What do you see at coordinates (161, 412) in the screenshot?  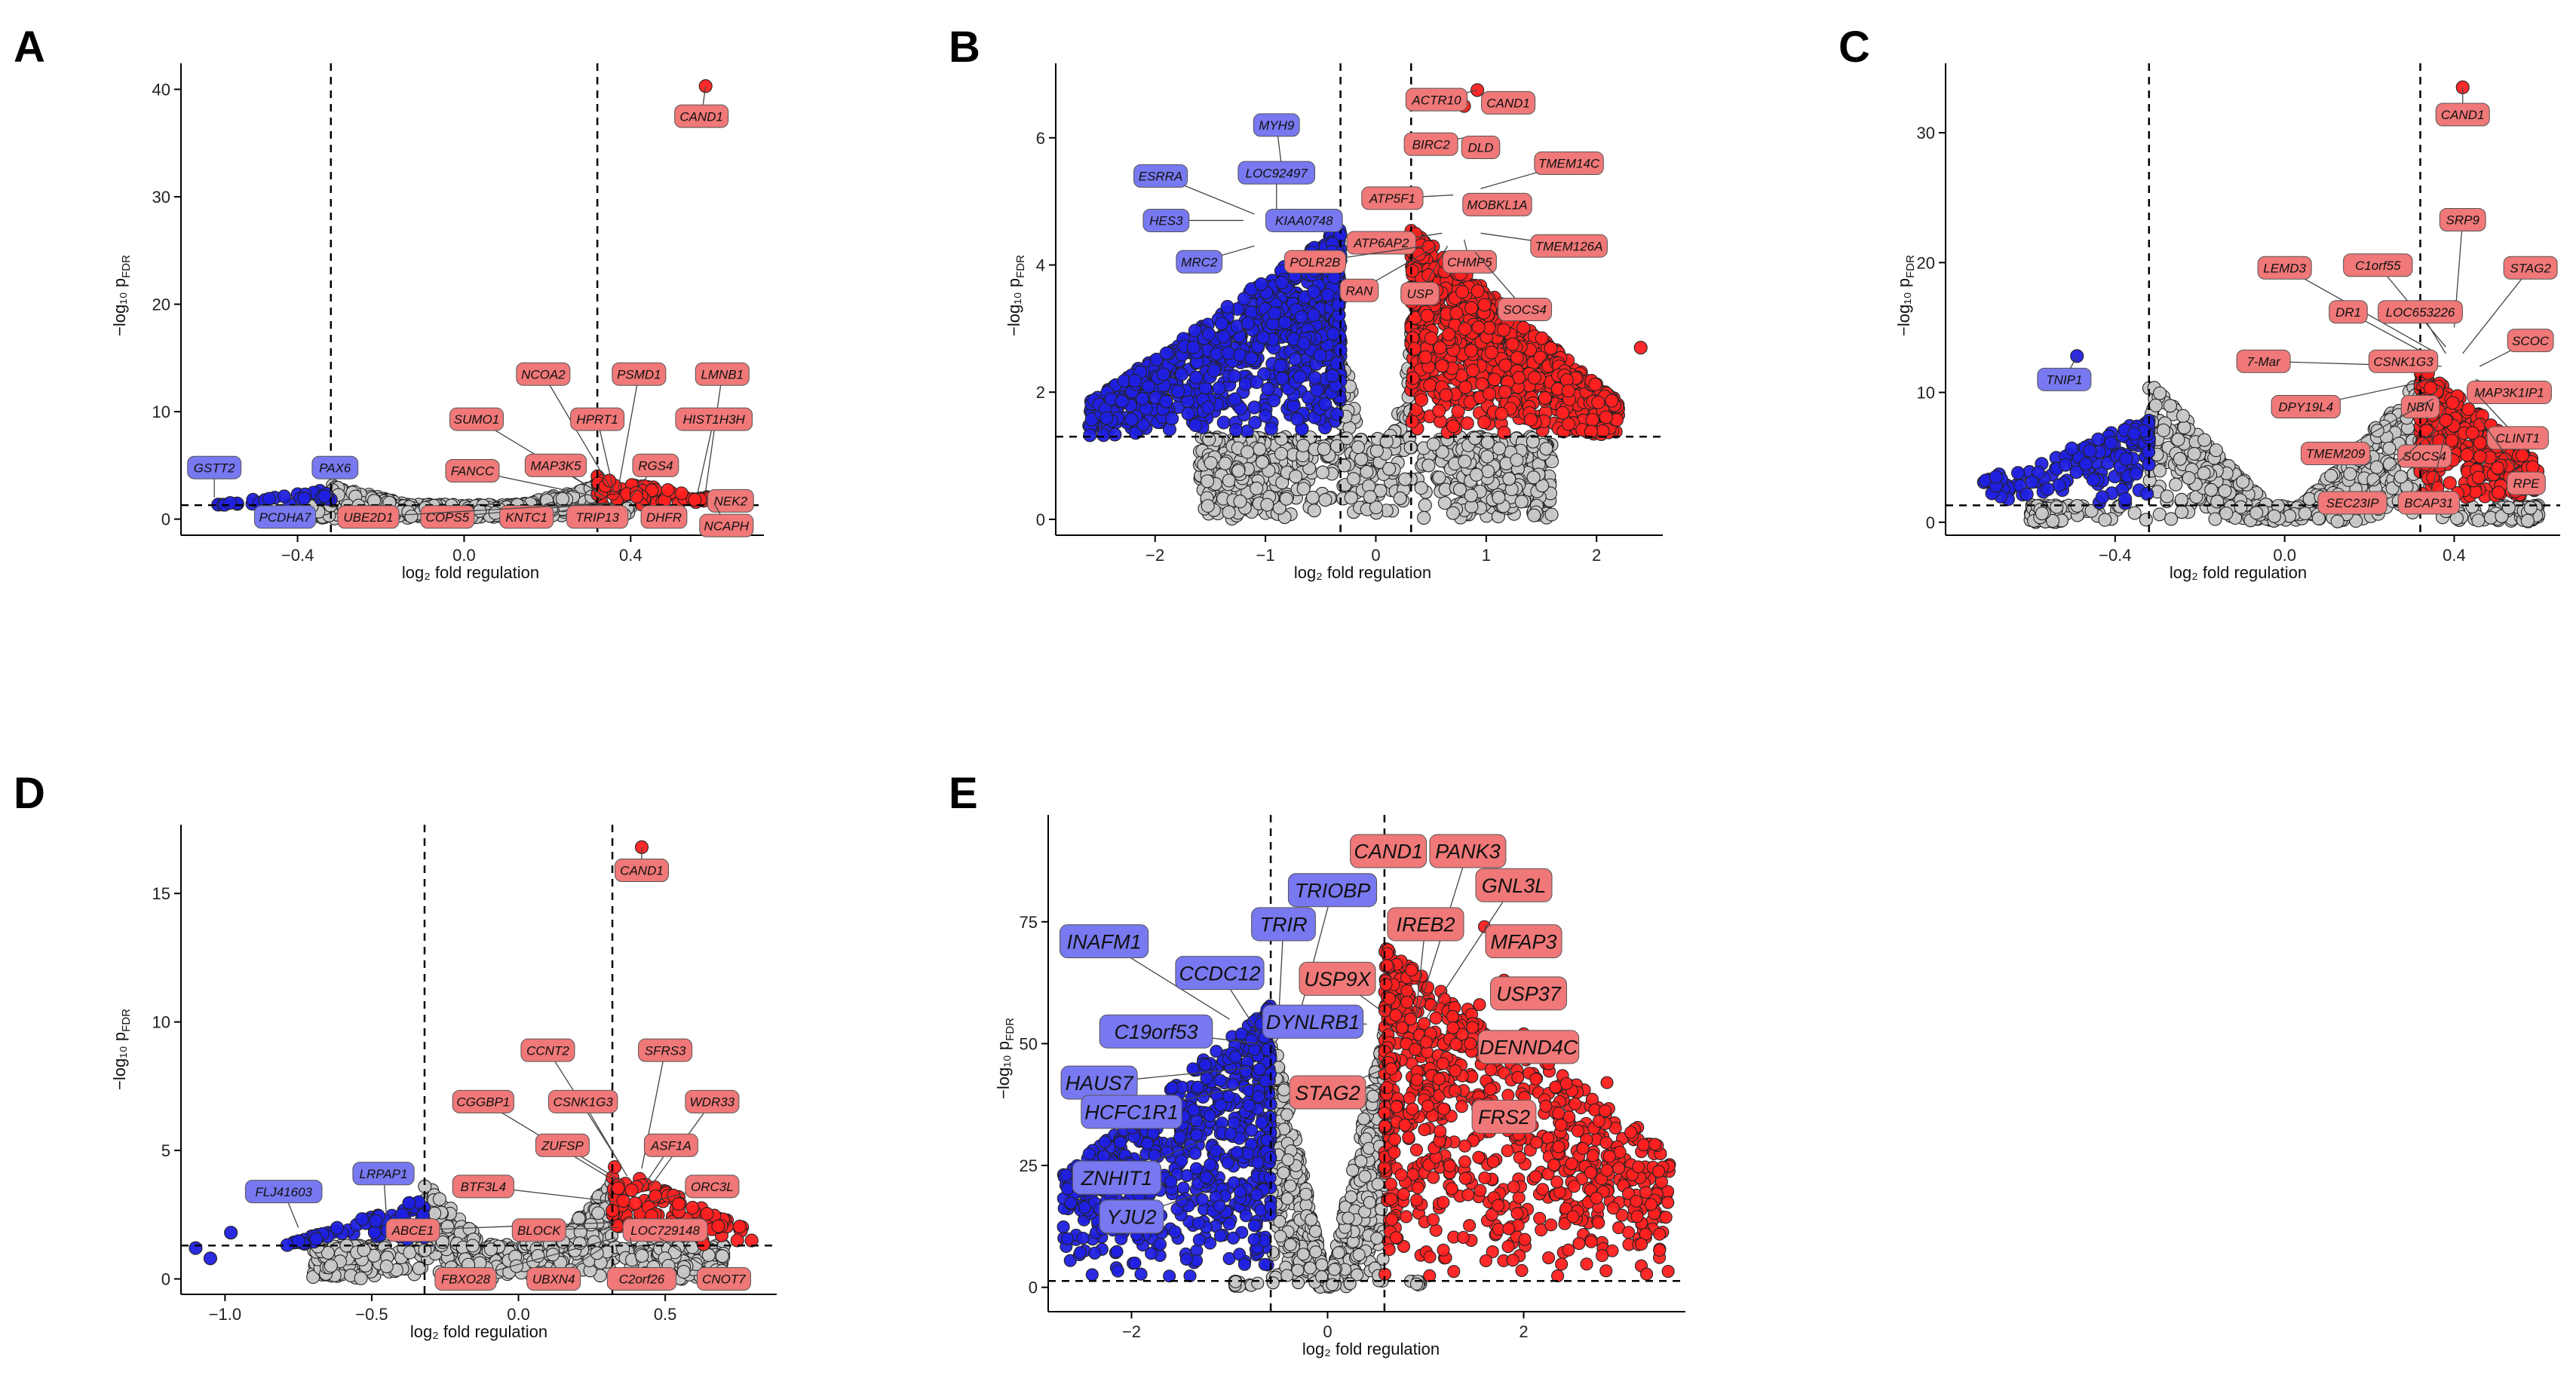 I see `y-tick-label: 10` at bounding box center [161, 412].